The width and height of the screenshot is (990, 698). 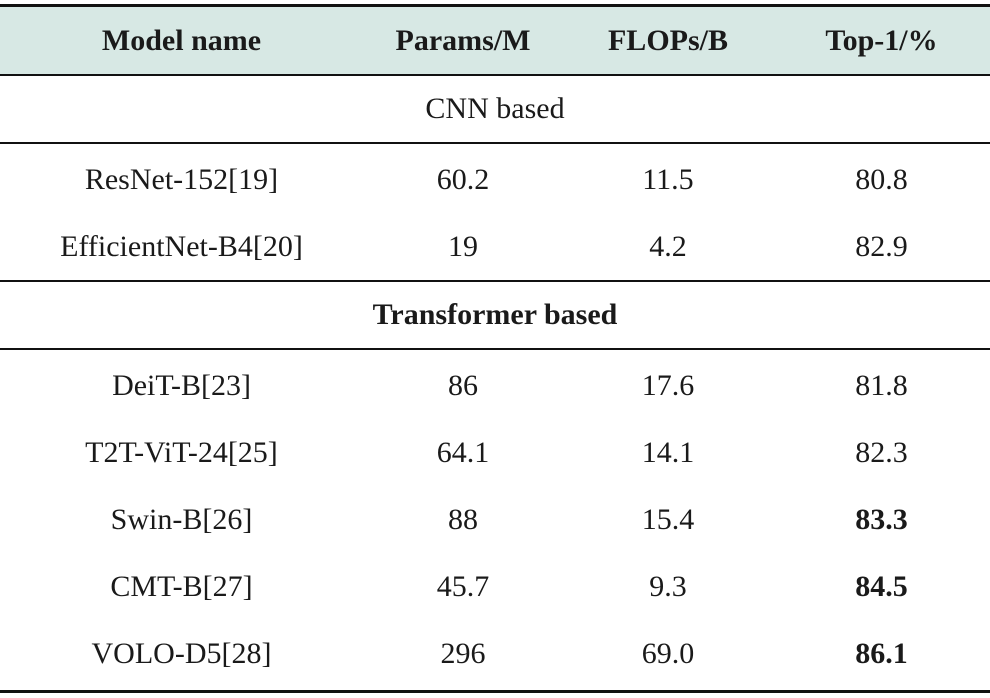 What do you see at coordinates (181, 452) in the screenshot?
I see `model-name-cell: T2T-ViT-24[25]` at bounding box center [181, 452].